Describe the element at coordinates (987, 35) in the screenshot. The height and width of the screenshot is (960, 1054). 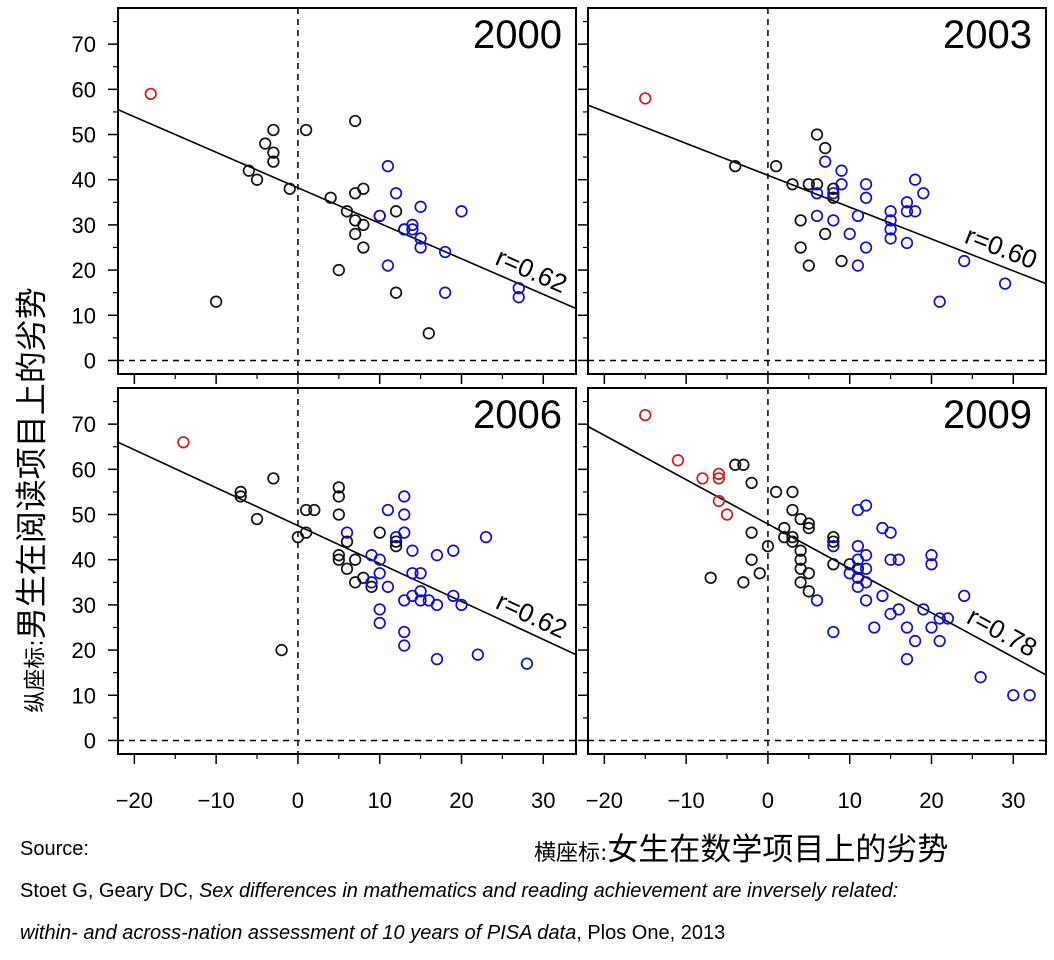
I see `panel-year-label: 2003` at that location.